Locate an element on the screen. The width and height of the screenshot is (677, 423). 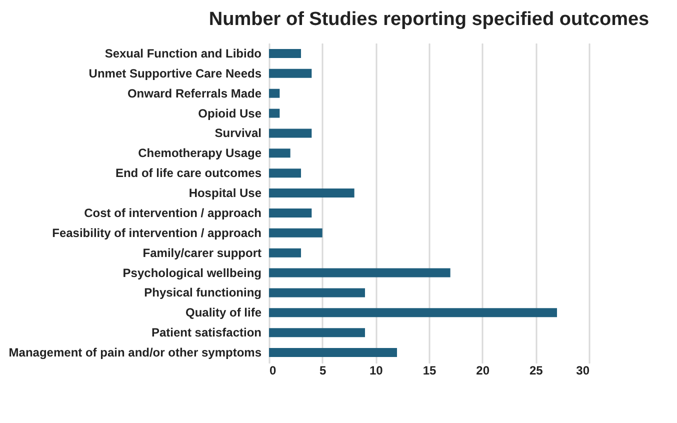
x-tick-label: 5 is located at coordinates (322, 371).